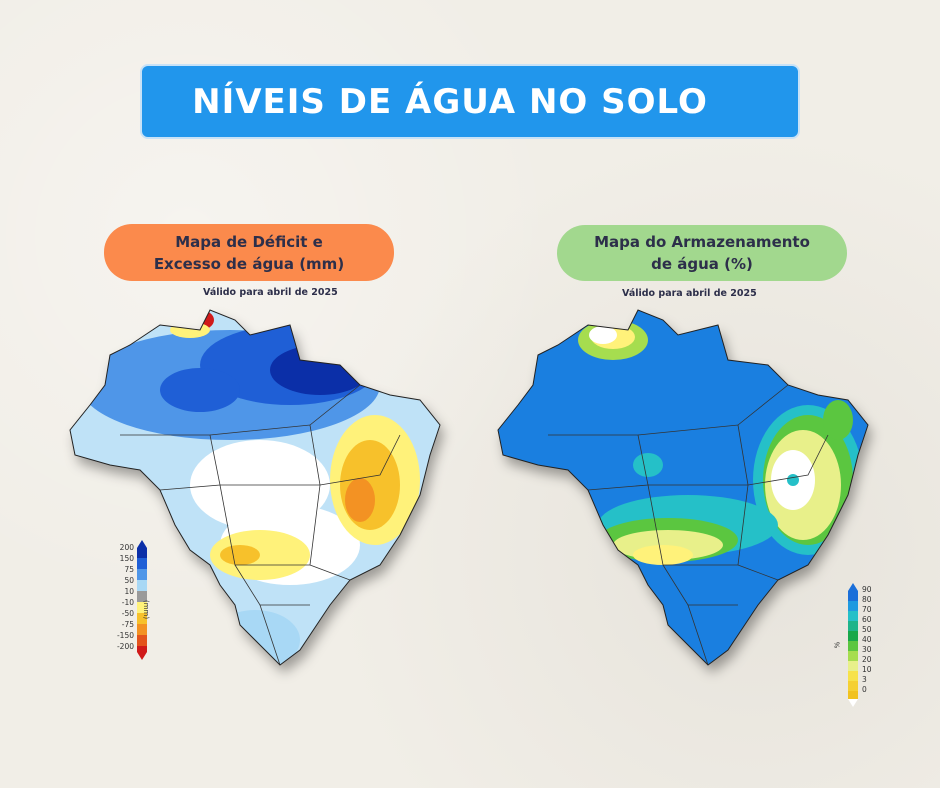 Image resolution: width=940 pixels, height=788 pixels. What do you see at coordinates (702, 253) in the screenshot?
I see `storage-map-heading: Mapa do Armazenamento de água (%)` at bounding box center [702, 253].